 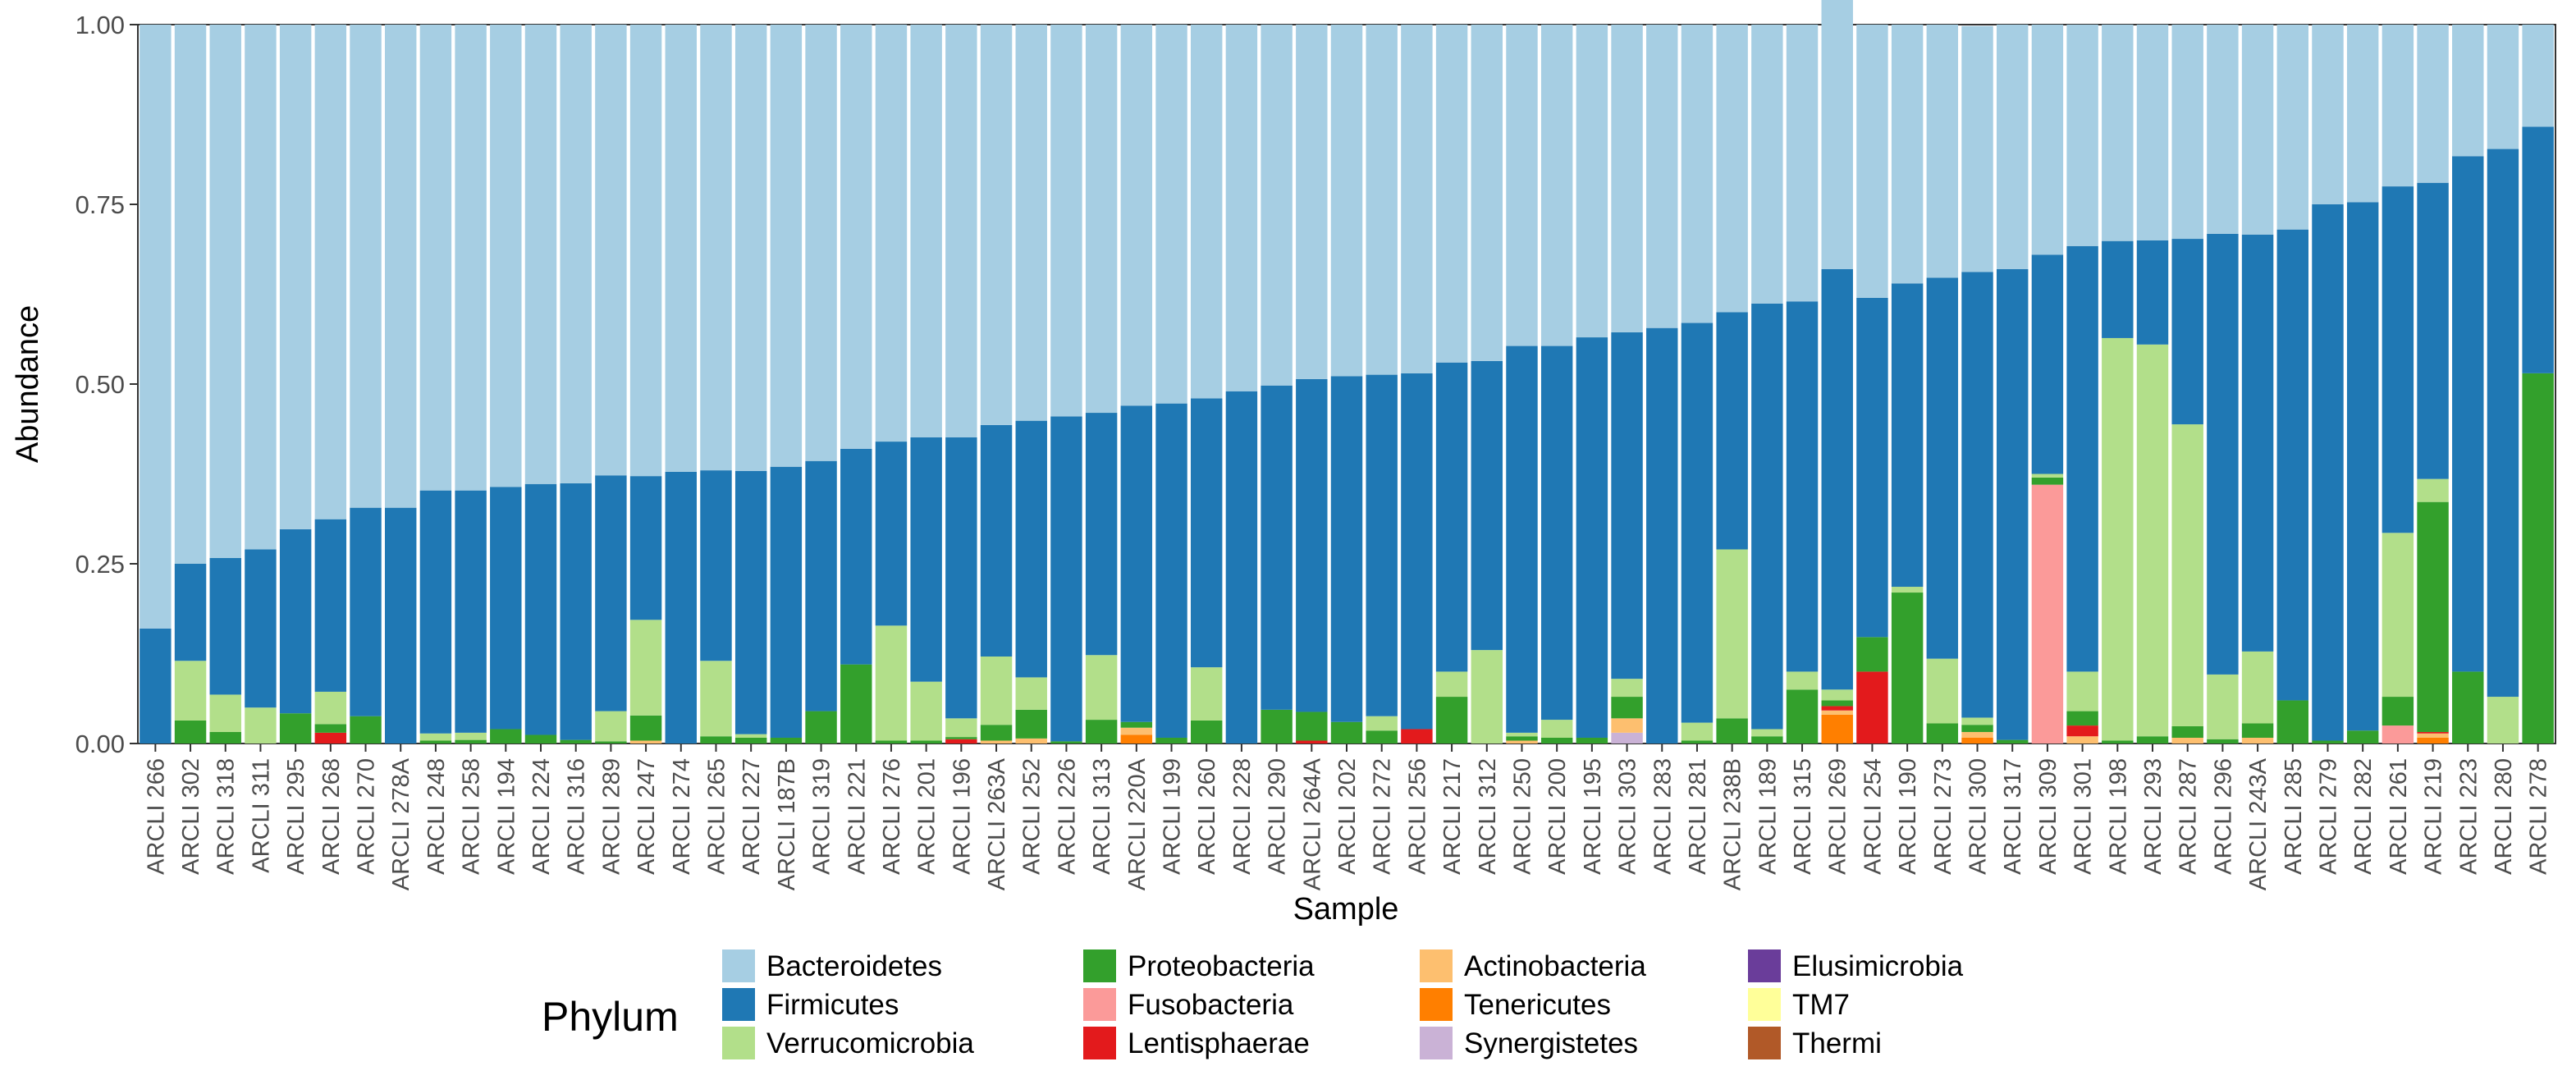 What do you see at coordinates (226, 816) in the screenshot?
I see `x-tick-label: ARCLI 318` at bounding box center [226, 816].